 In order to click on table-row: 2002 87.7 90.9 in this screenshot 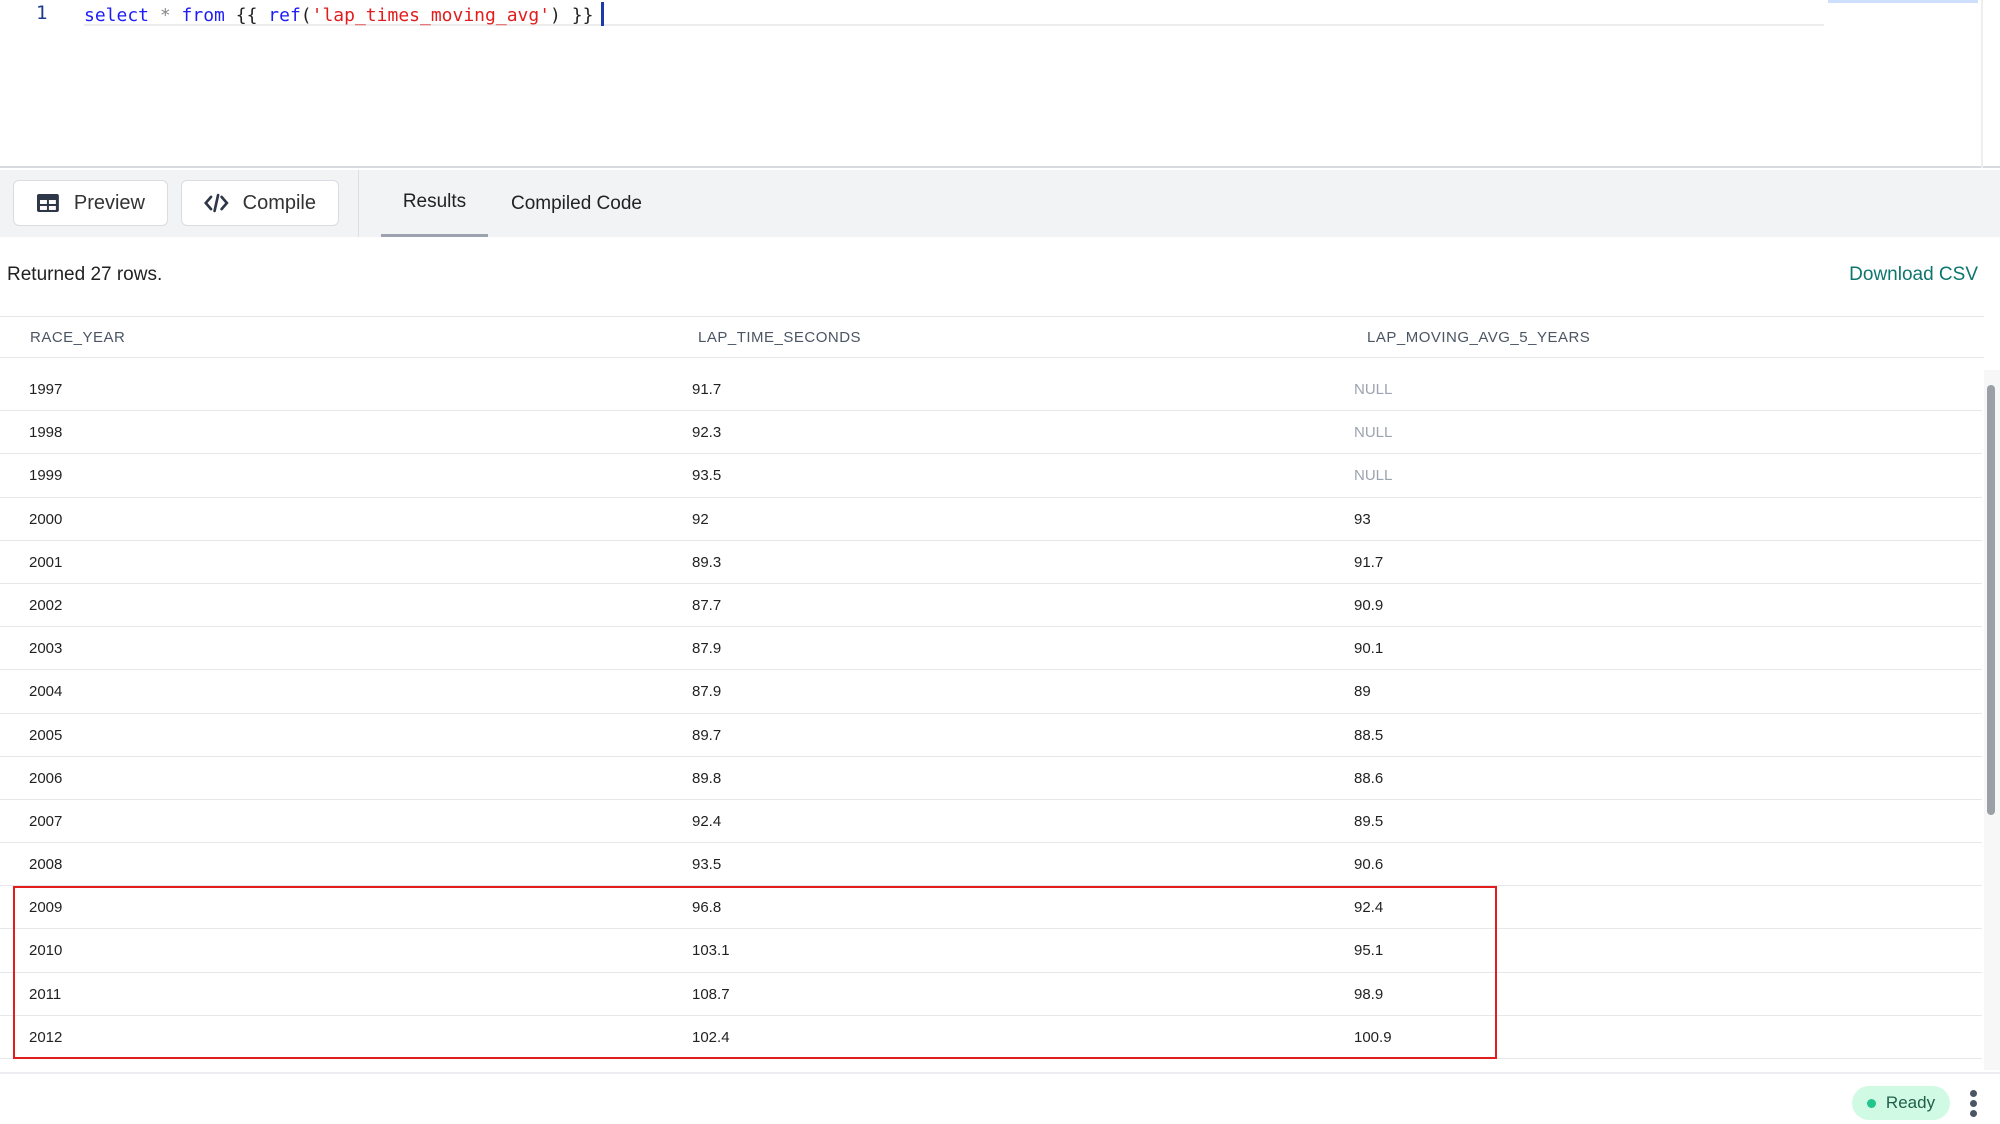, I will do `click(991, 606)`.